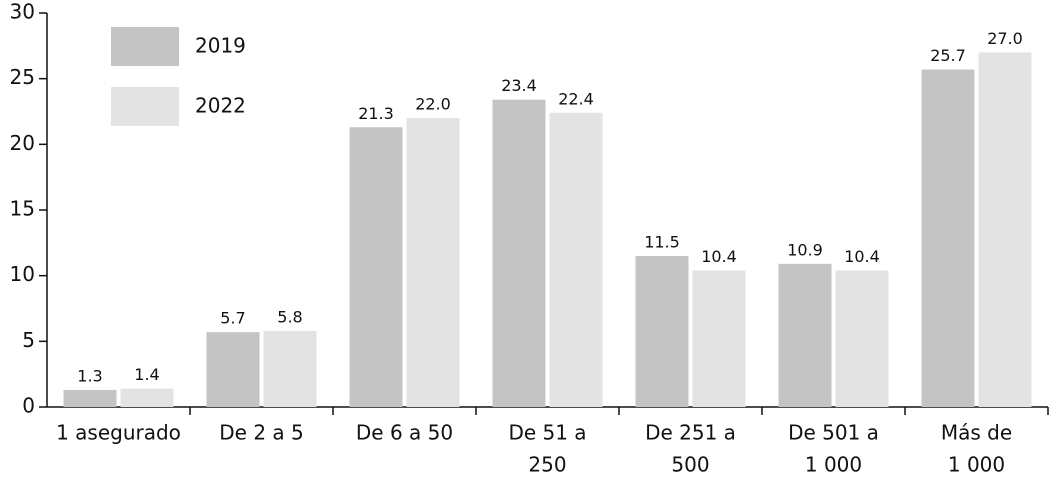 The image size is (1055, 480). I want to click on value-label: 10.9, so click(805, 249).